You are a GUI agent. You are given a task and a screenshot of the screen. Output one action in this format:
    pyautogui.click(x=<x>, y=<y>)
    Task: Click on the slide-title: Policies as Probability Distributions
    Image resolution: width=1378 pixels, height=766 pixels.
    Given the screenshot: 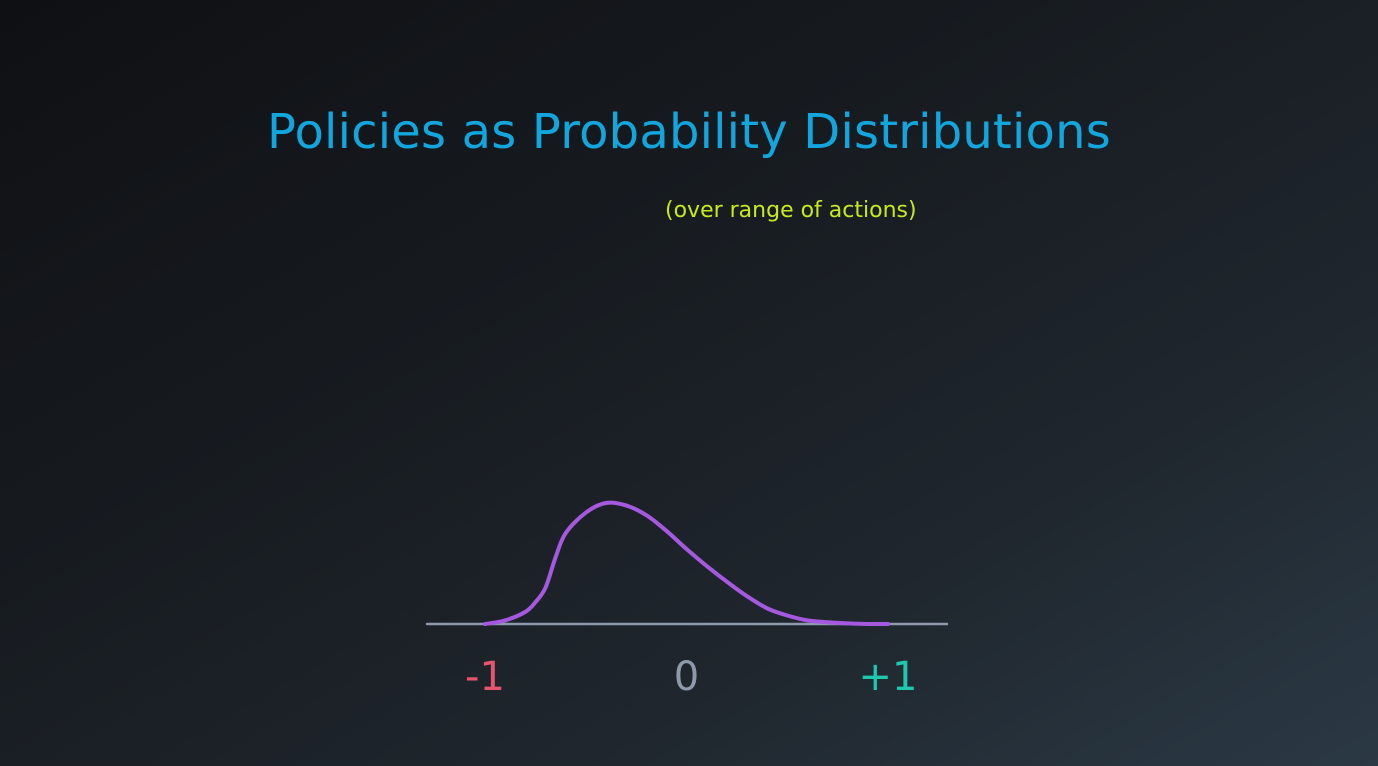 What is the action you would take?
    pyautogui.click(x=689, y=132)
    